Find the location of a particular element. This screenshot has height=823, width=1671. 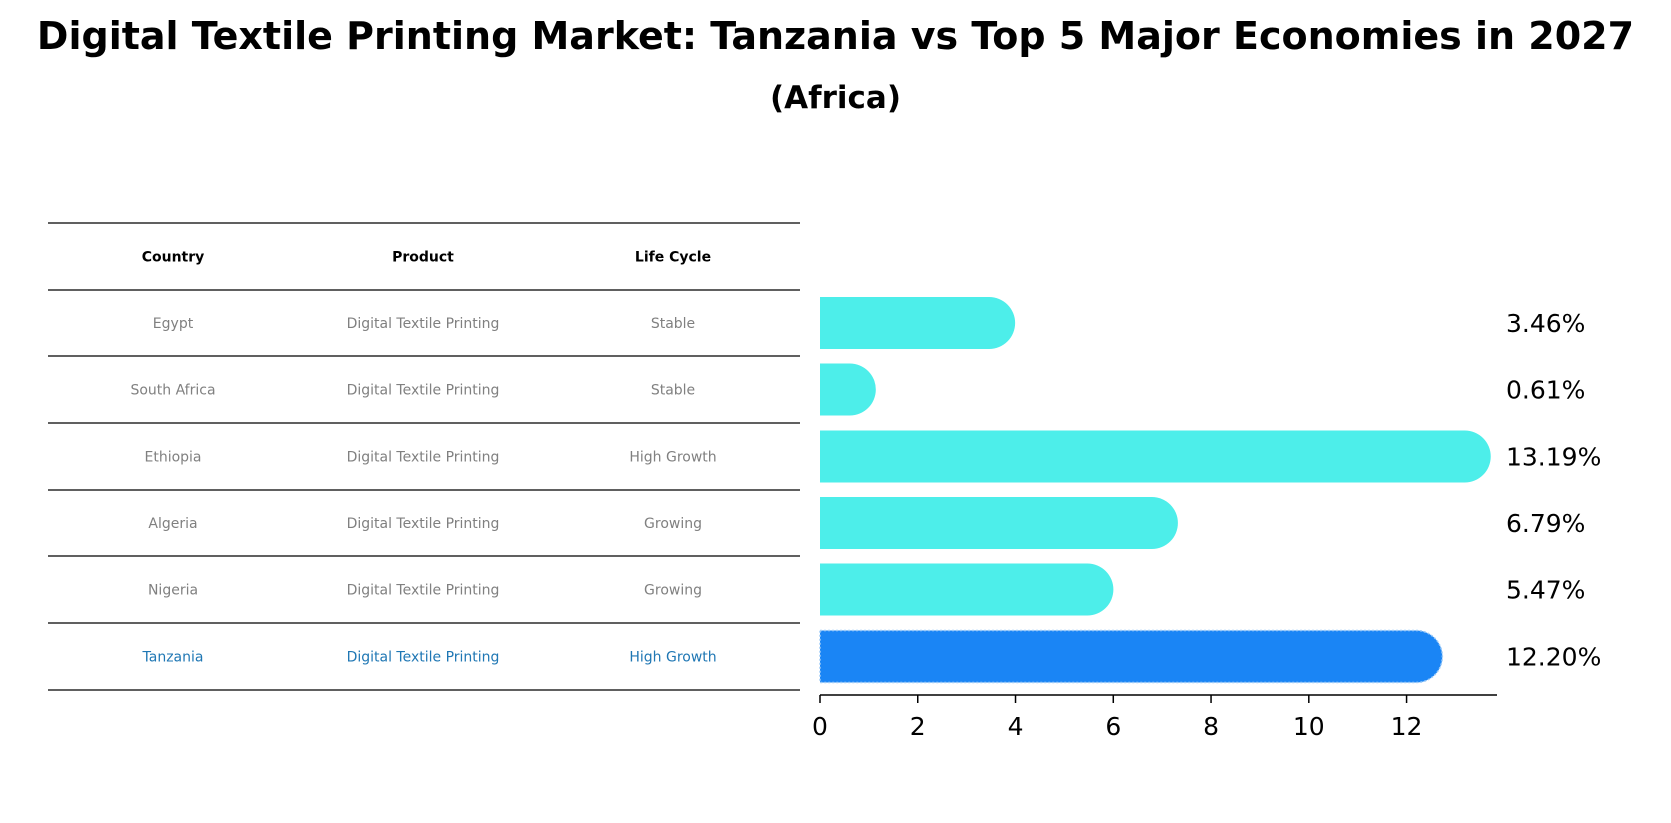

data-label: 13.19% is located at coordinates (1553, 457).